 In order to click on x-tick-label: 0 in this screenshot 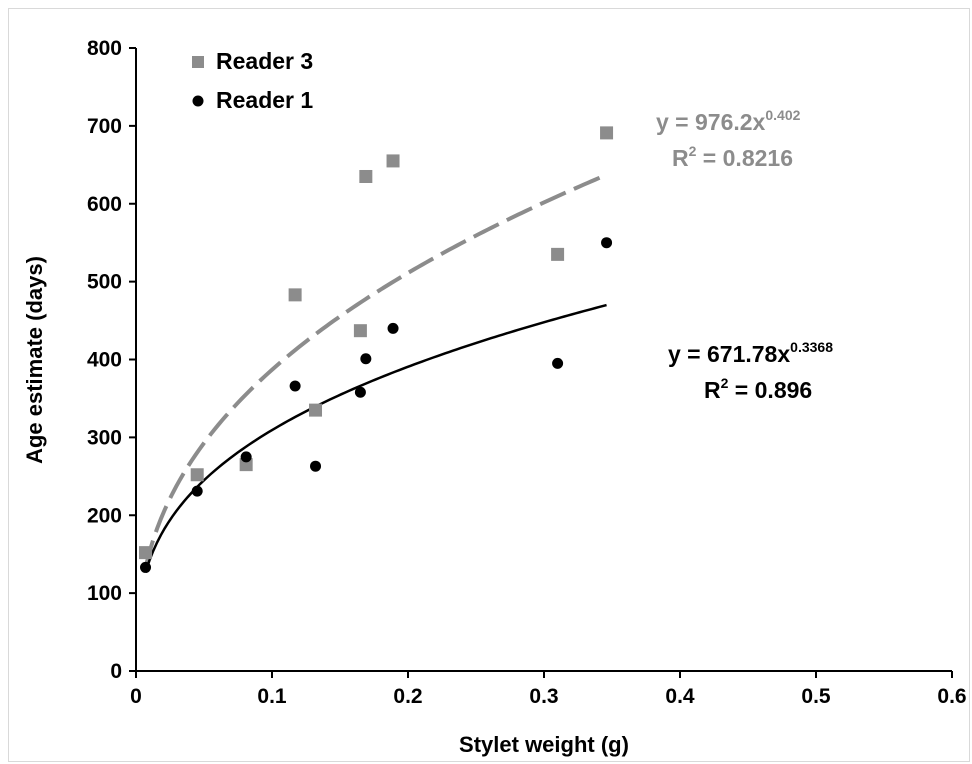, I will do `click(136, 696)`.